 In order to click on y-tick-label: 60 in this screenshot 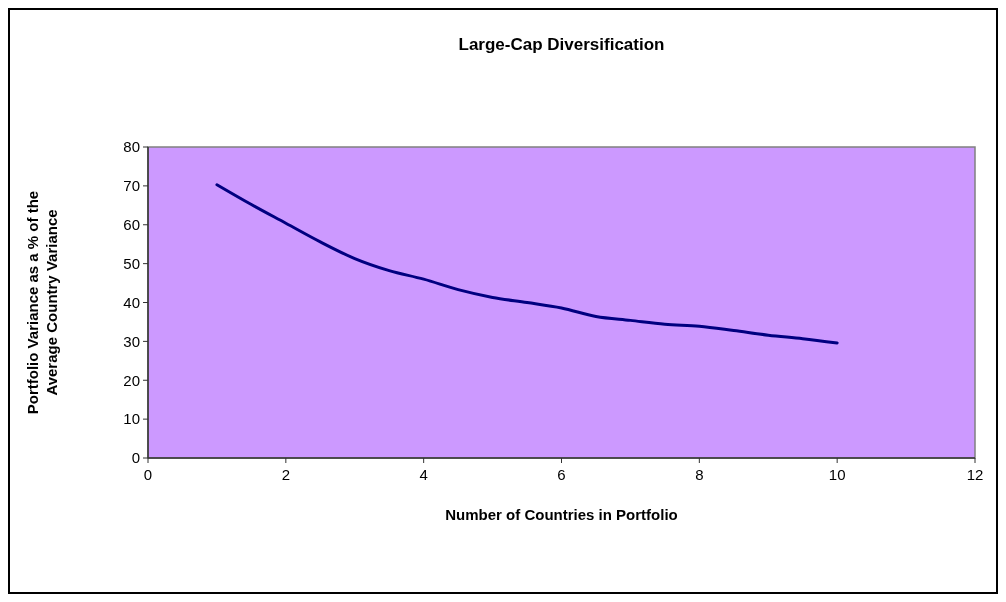, I will do `click(131, 224)`.